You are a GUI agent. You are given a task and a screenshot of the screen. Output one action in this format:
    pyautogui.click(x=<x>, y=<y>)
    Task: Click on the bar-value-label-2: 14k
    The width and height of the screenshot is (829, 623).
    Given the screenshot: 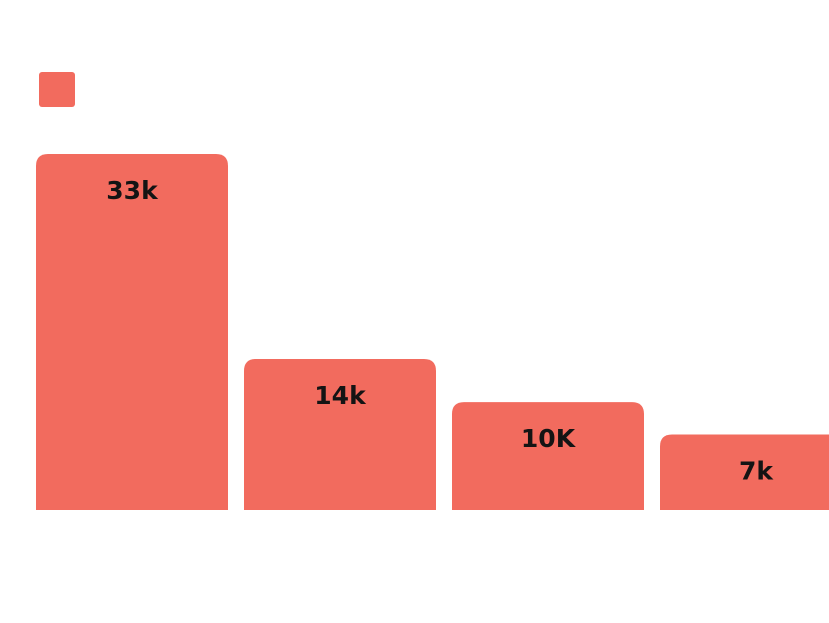 What is the action you would take?
    pyautogui.click(x=340, y=395)
    